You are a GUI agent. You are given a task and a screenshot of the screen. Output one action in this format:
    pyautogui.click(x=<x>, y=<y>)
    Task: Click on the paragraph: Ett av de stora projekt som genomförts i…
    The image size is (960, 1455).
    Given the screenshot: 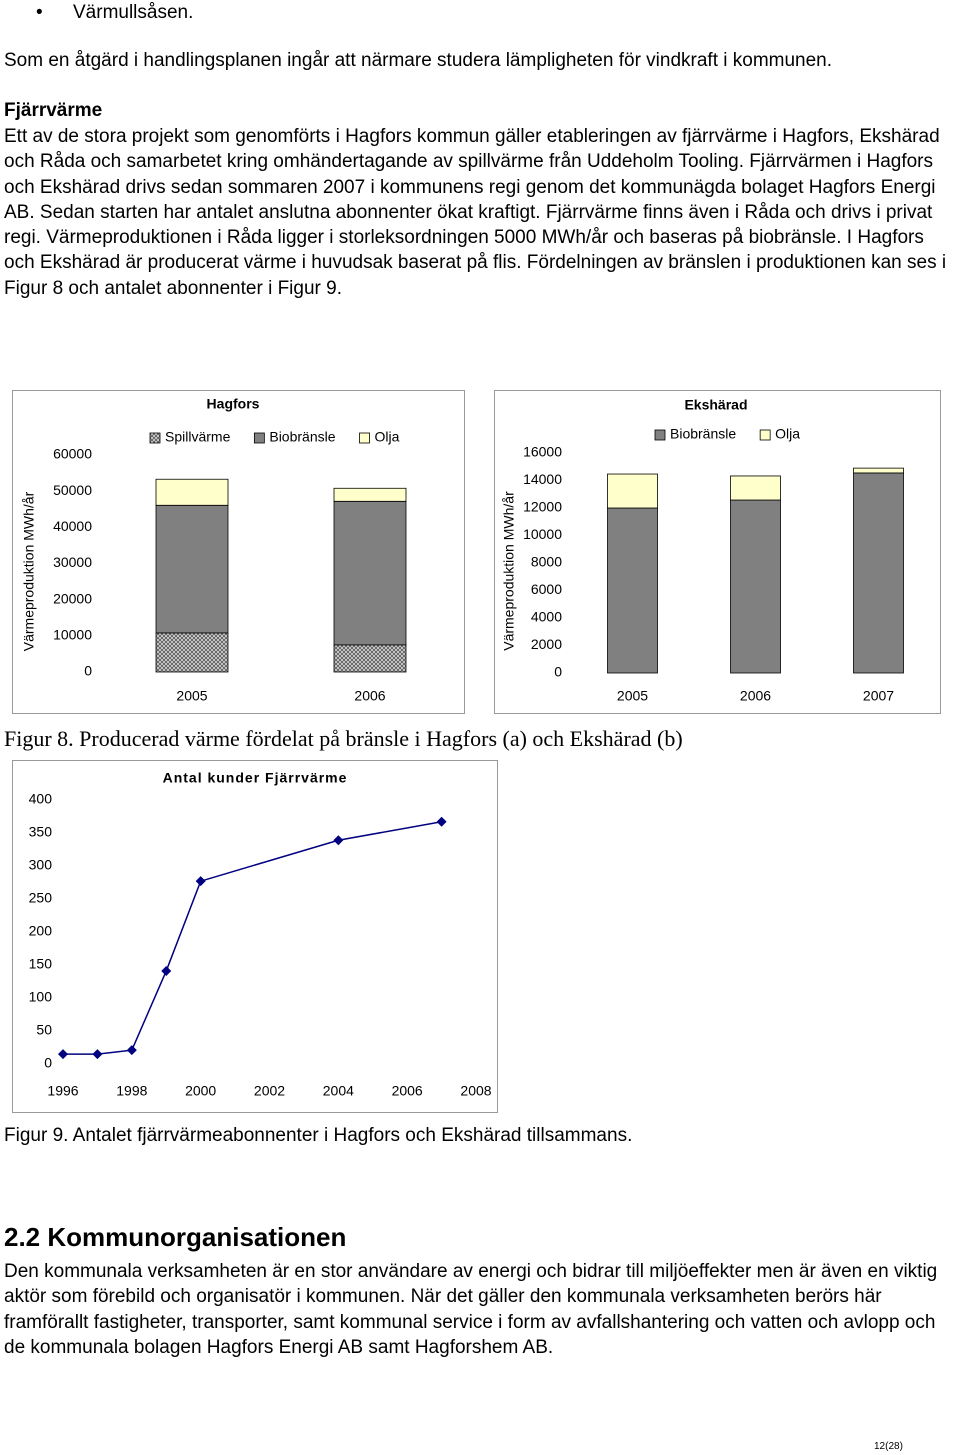 What is the action you would take?
    pyautogui.click(x=475, y=212)
    